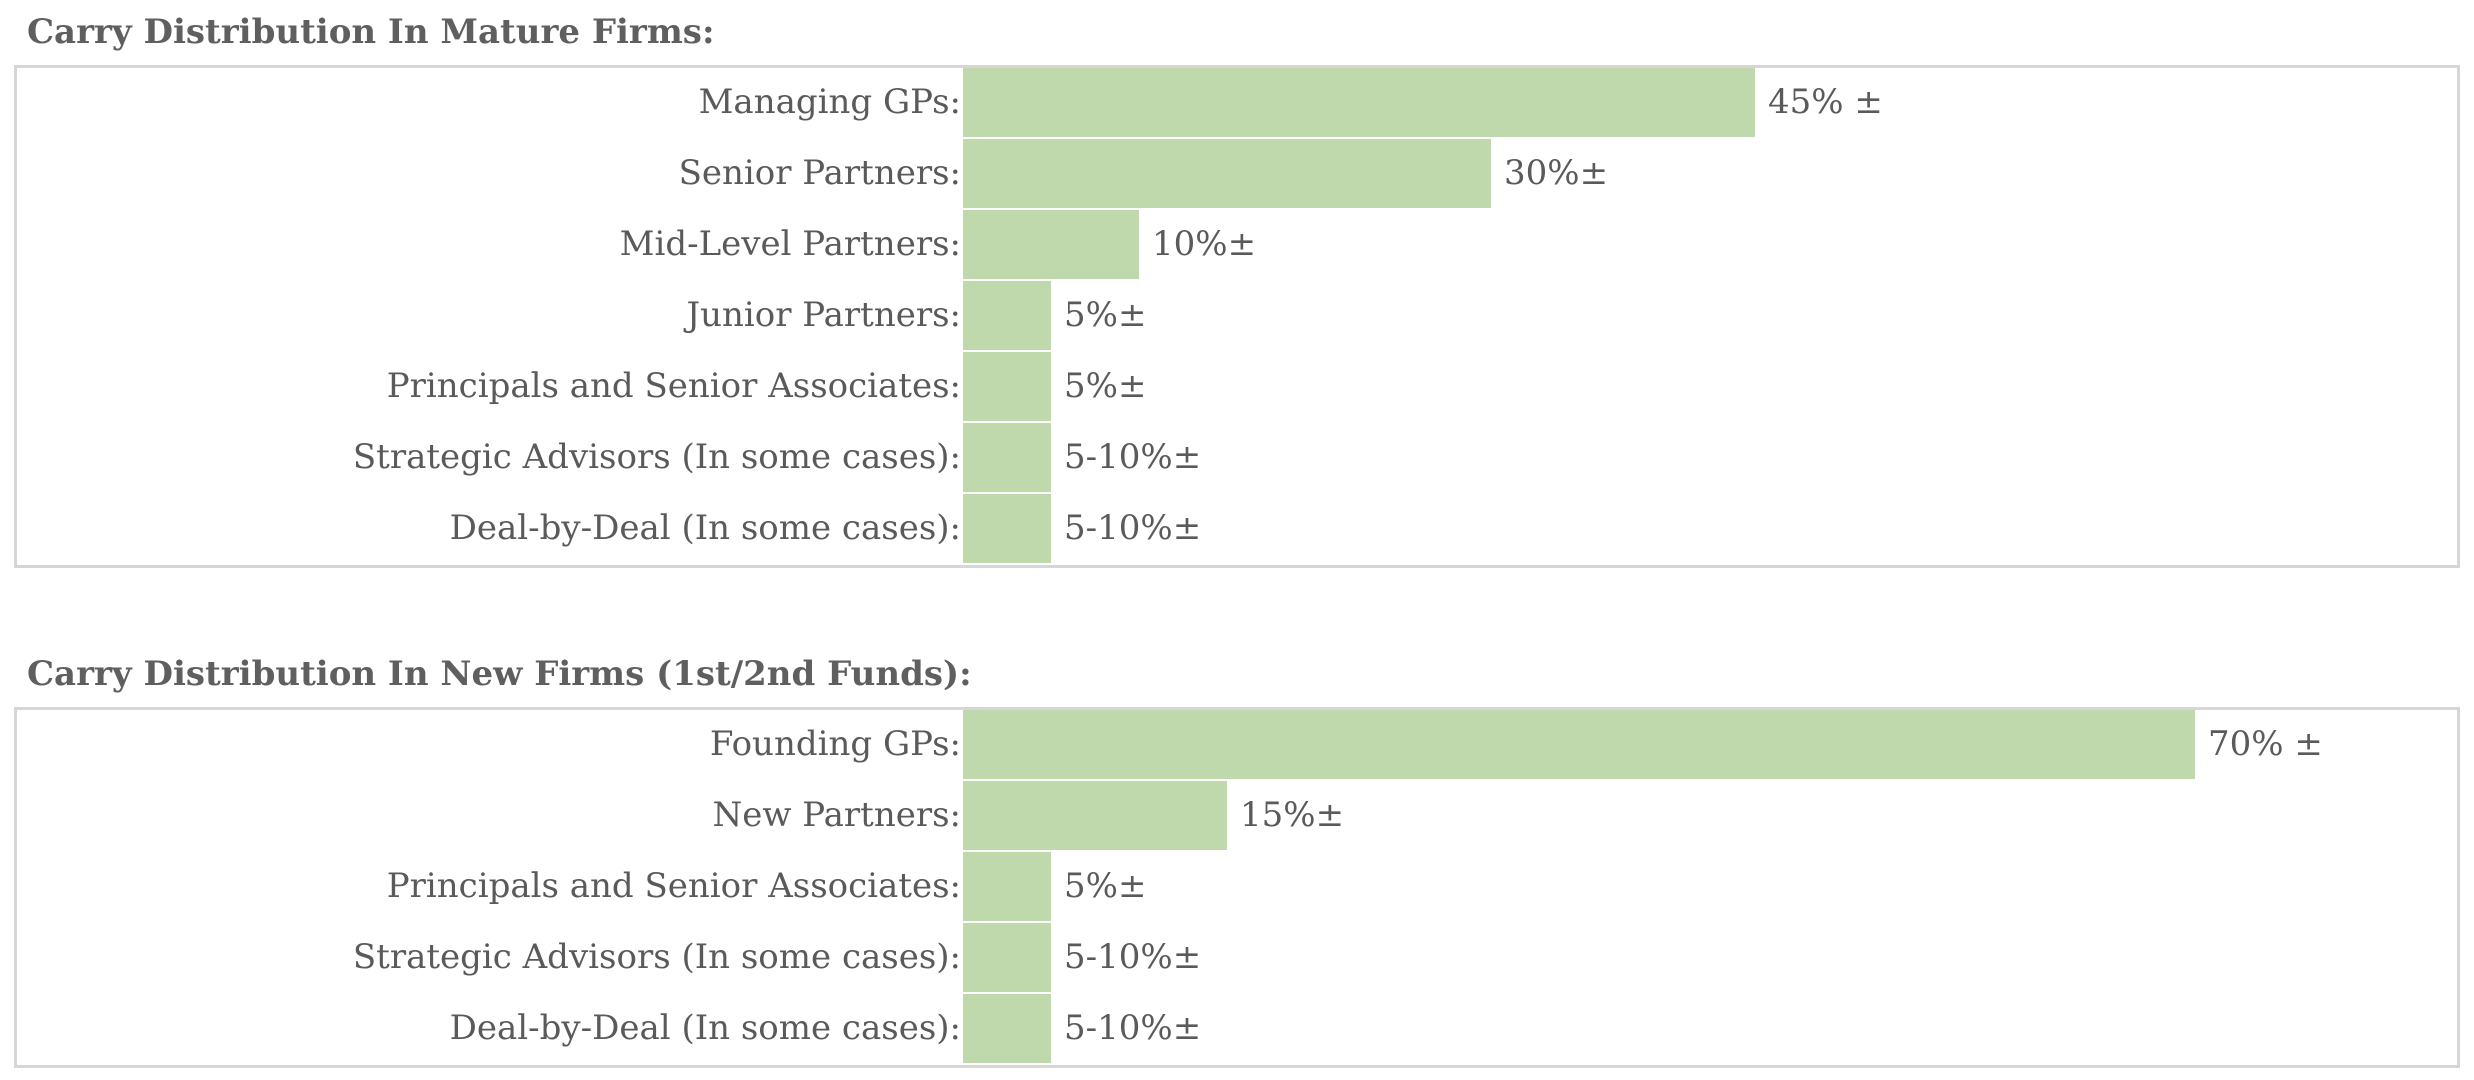 The width and height of the screenshot is (2474, 1080). What do you see at coordinates (1204, 244) in the screenshot?
I see `bar-value-label: 10%±` at bounding box center [1204, 244].